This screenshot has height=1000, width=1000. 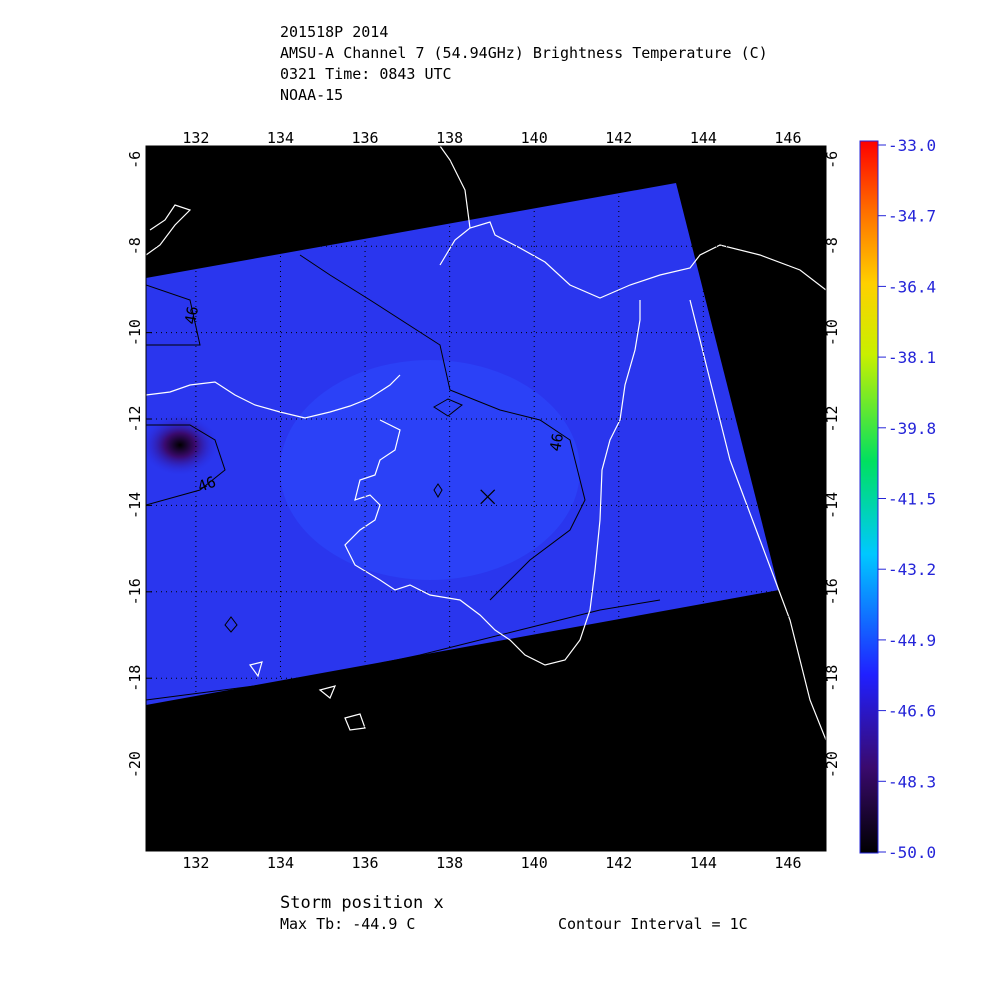 I want to click on colorbar-tick-label: -39.8, so click(x=912, y=428).